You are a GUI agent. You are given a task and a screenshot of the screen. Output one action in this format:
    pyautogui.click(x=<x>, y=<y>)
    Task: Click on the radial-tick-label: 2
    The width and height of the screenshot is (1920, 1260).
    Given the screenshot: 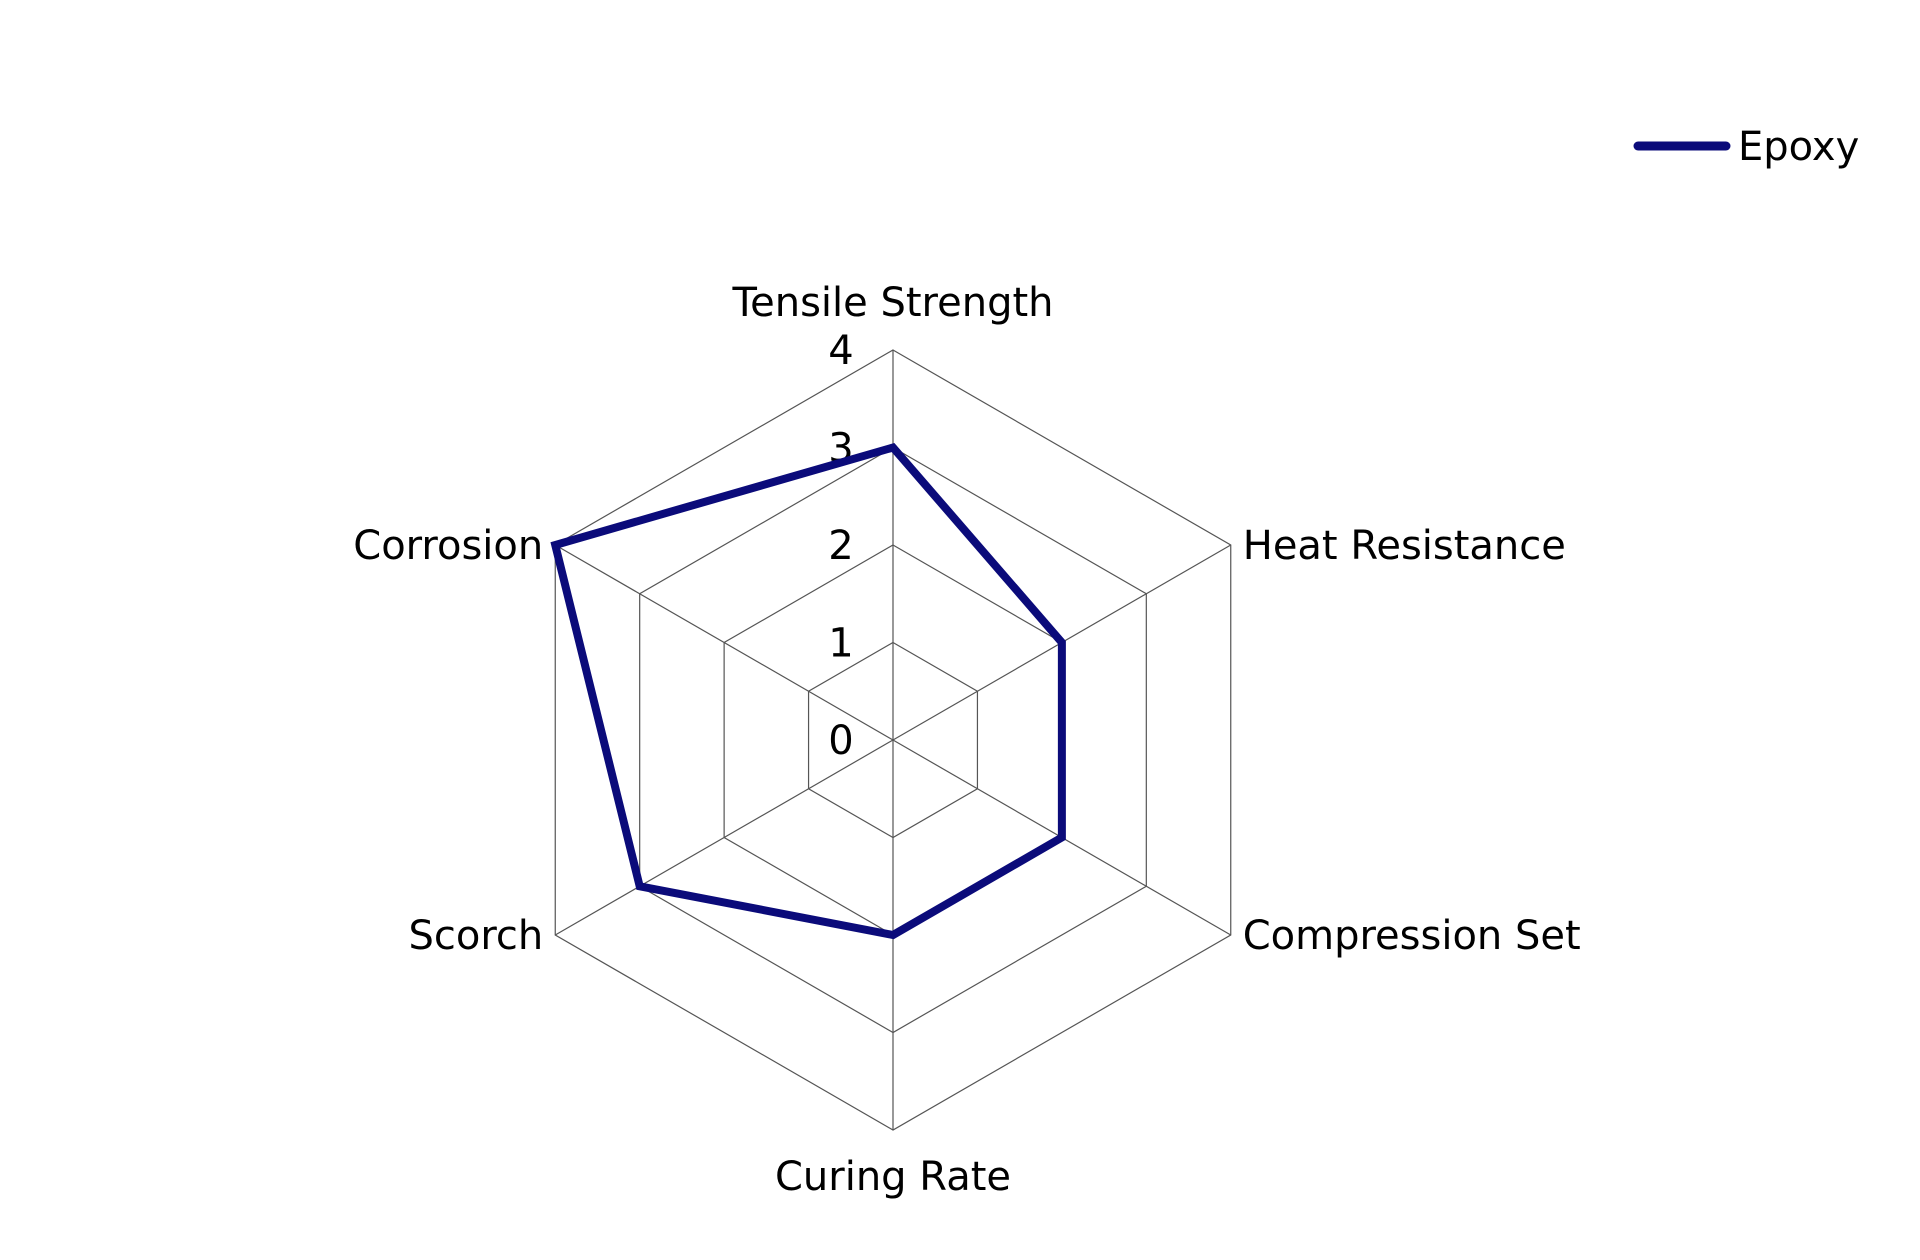 What is the action you would take?
    pyautogui.click(x=840, y=546)
    